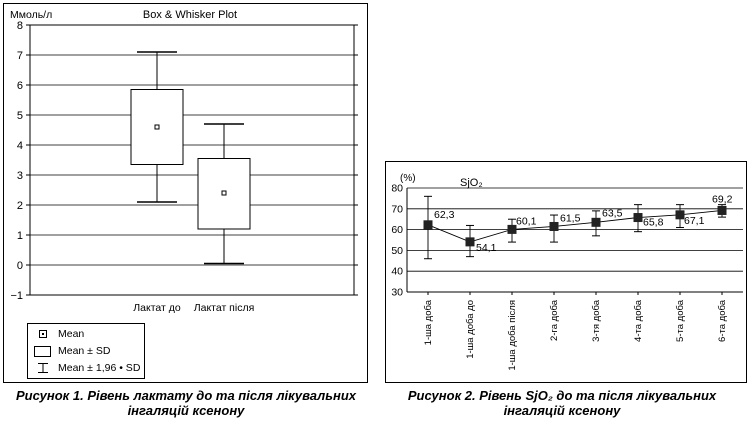 The image size is (749, 422). What do you see at coordinates (20, 86) in the screenshot?
I see `y-tick-label: 6` at bounding box center [20, 86].